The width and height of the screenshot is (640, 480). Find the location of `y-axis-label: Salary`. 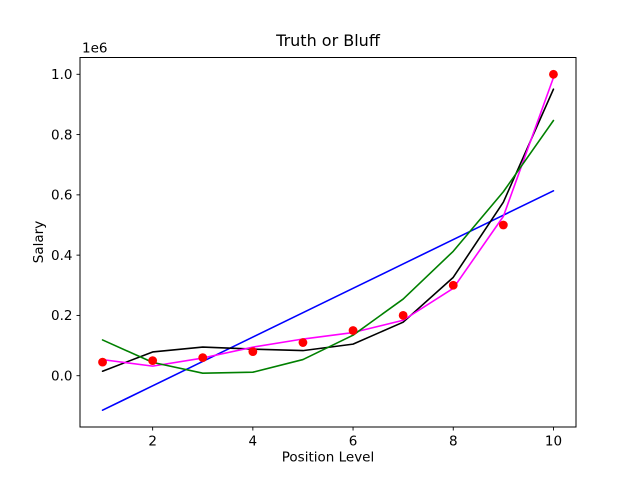

y-axis-label: Salary is located at coordinates (39, 242).